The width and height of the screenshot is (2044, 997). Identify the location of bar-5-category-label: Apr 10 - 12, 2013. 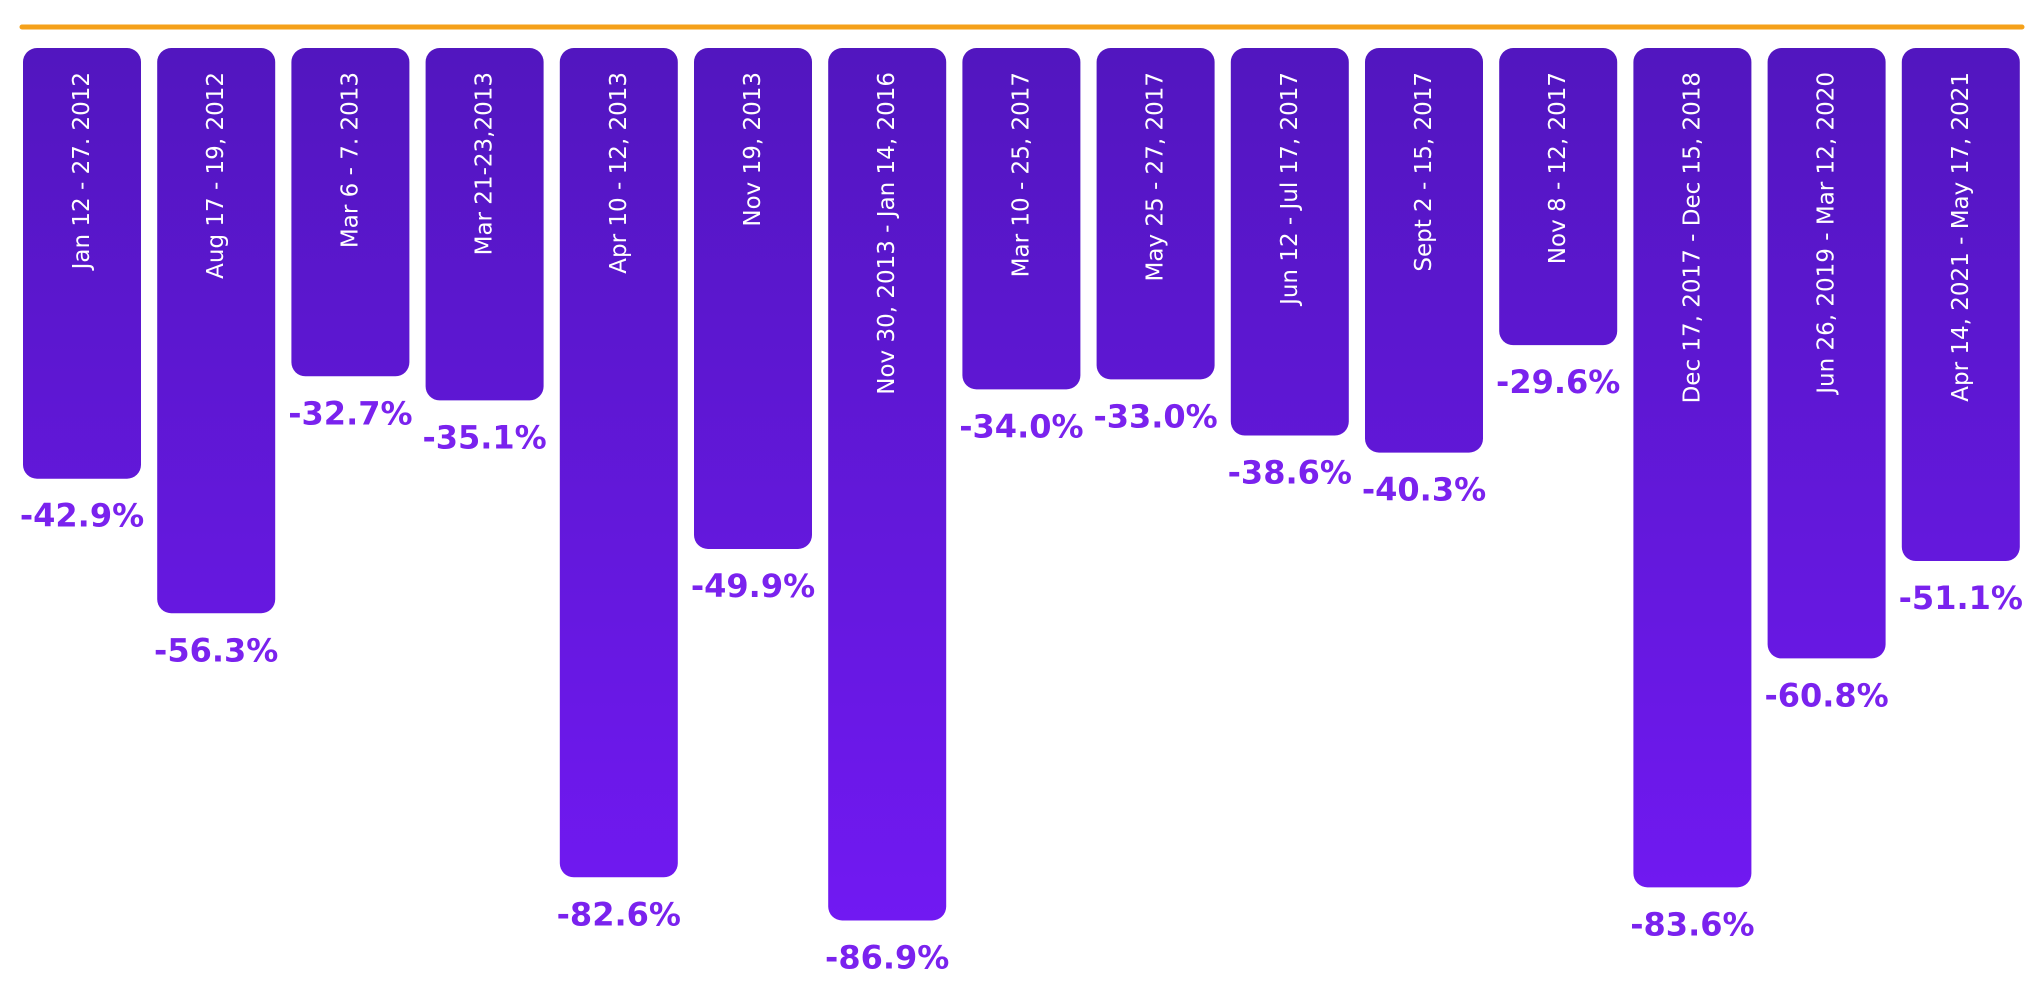
(619, 173).